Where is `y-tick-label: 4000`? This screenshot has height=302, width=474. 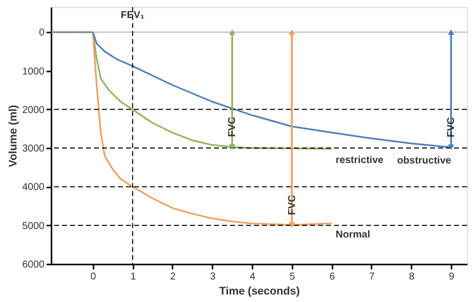 y-tick-label: 4000 is located at coordinates (33, 188).